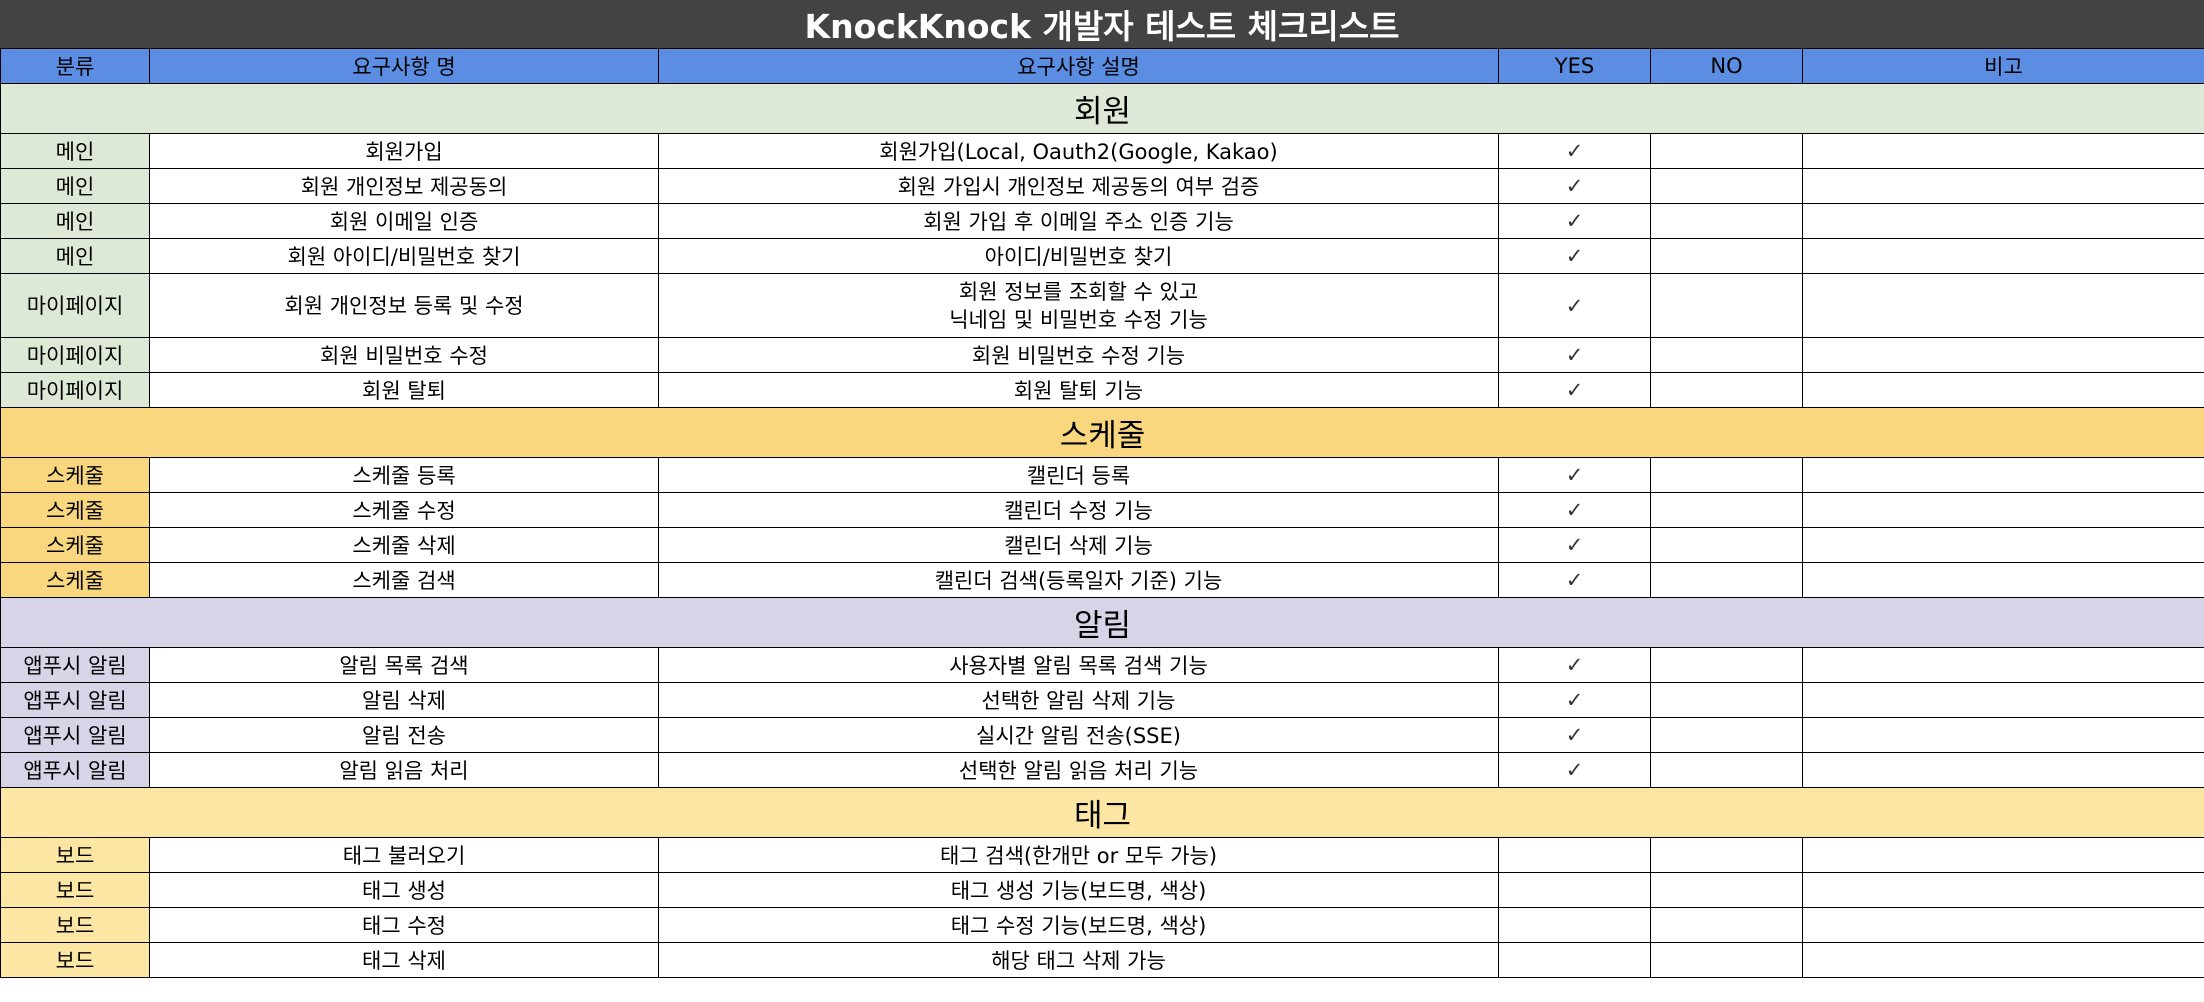 This screenshot has width=2204, height=1002. Describe the element at coordinates (1078, 735) in the screenshot. I see `requirement-description-cell: 실시간 알림 전송(SSE)` at that location.